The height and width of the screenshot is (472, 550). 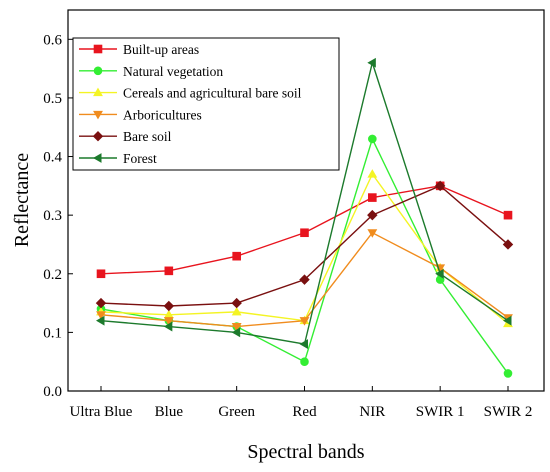 I want to click on legend-label: Arboricultures, so click(x=162, y=114).